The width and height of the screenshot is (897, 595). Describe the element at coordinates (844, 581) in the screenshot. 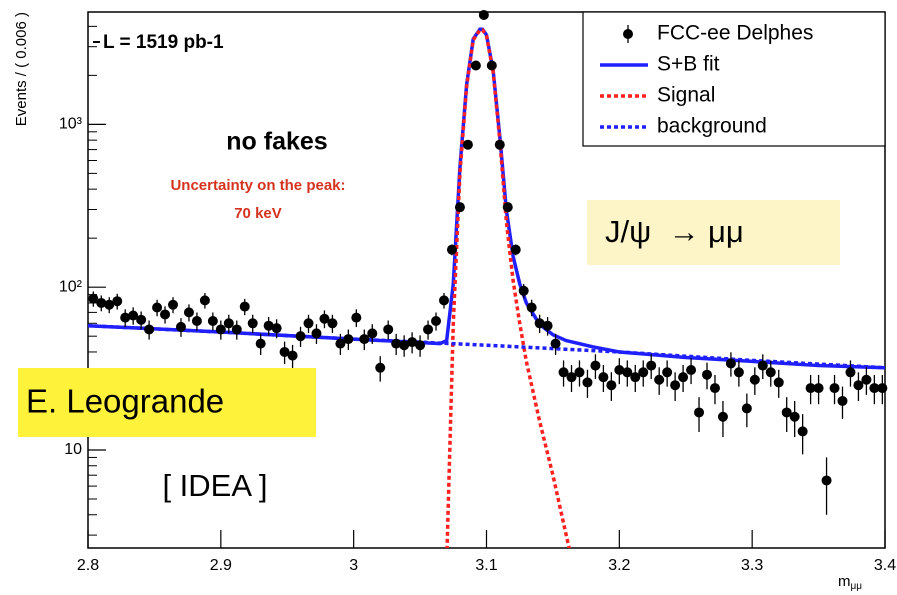

I see `x-axis-label-main: m` at that location.